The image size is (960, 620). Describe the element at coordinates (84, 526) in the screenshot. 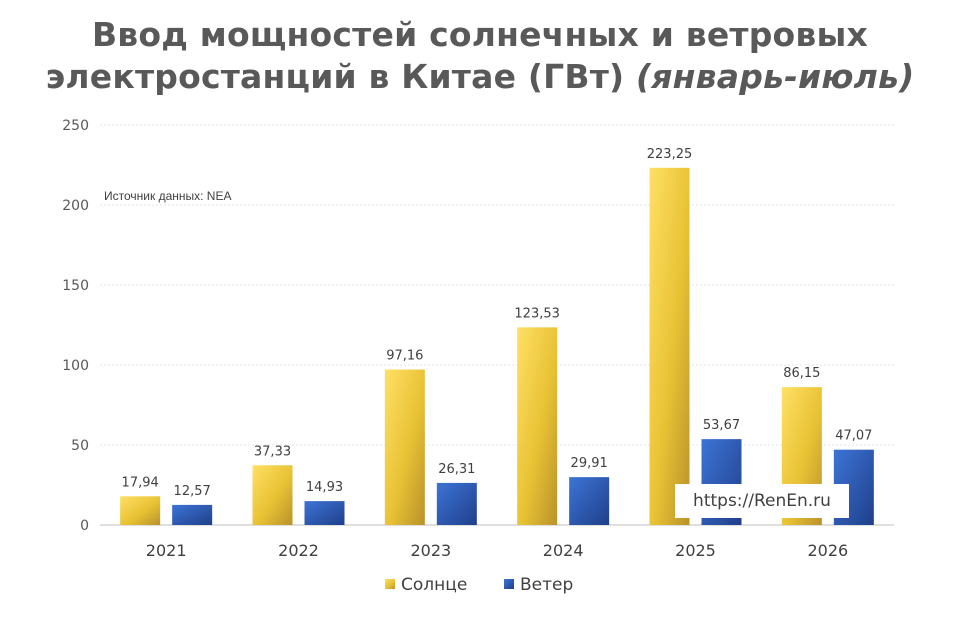

I see `y-tick-label: 0` at that location.